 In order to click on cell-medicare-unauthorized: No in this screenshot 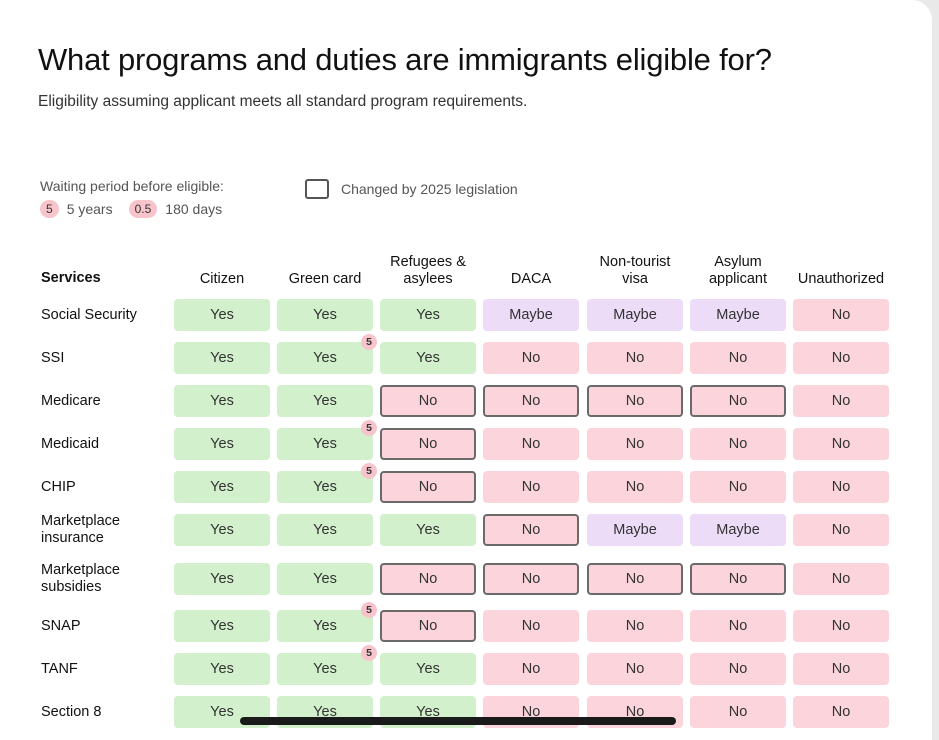, I will do `click(841, 401)`.